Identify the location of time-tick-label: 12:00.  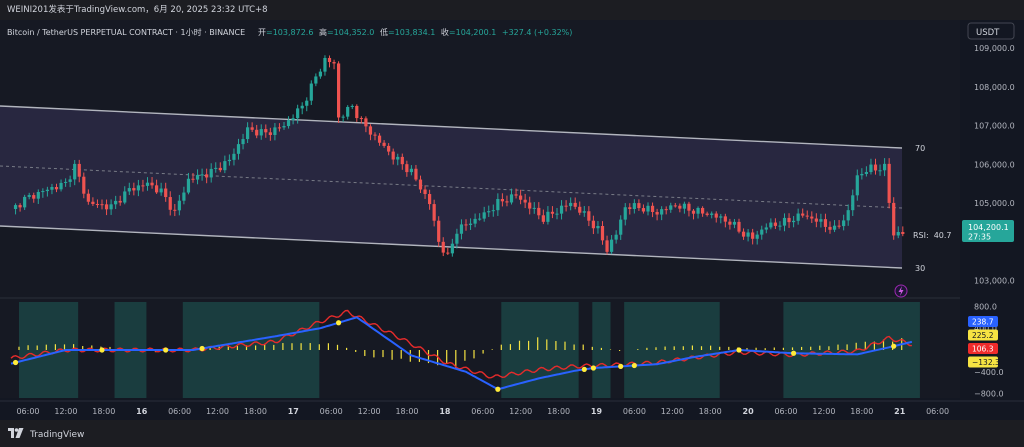
(217, 411).